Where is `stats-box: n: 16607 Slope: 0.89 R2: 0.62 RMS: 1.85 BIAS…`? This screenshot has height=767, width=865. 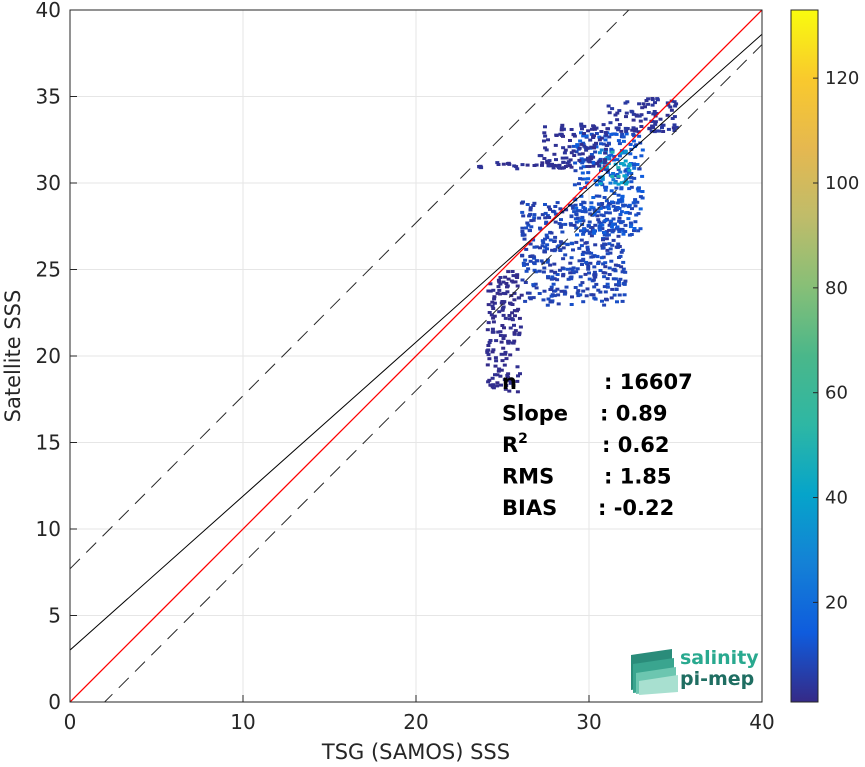
stats-box: n: 16607 Slope: 0.89 R2: 0.62 RMS: 1.85 BIAS… is located at coordinates (597, 445).